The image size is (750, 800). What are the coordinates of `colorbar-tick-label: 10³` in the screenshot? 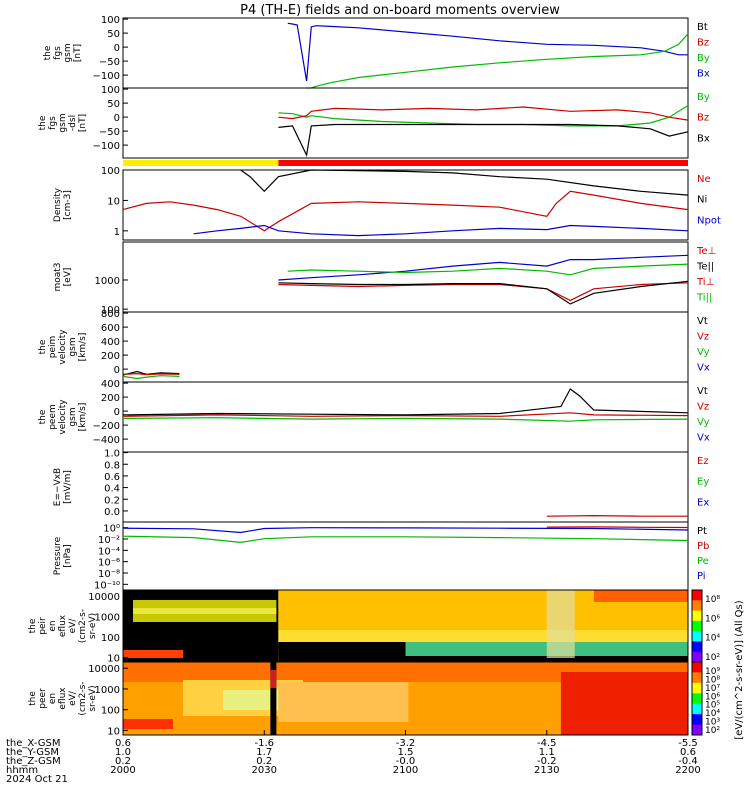 It's located at (712, 723).